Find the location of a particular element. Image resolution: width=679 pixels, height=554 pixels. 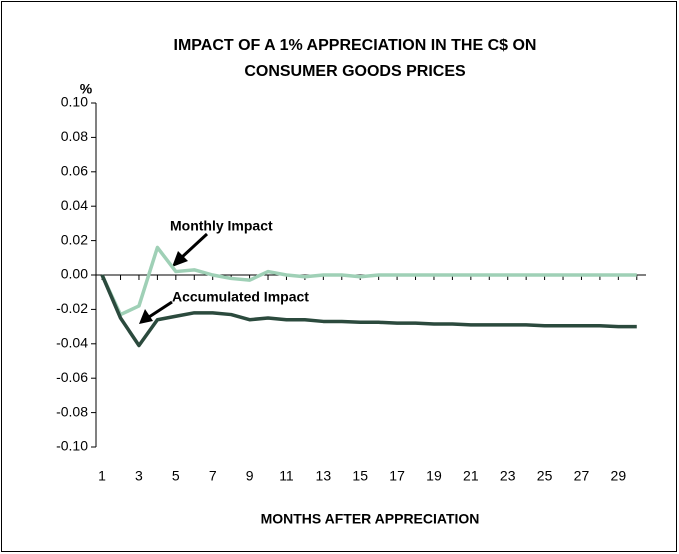

x-axis-label: MONTHS AFTER APPRECIATION is located at coordinates (370, 519).